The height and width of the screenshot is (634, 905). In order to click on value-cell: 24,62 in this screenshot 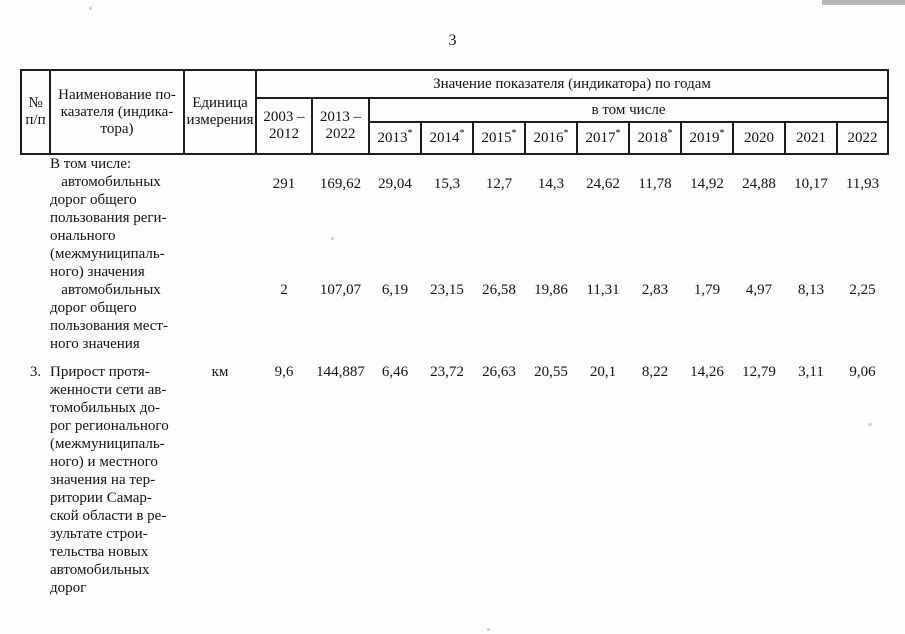, I will do `click(603, 184)`.